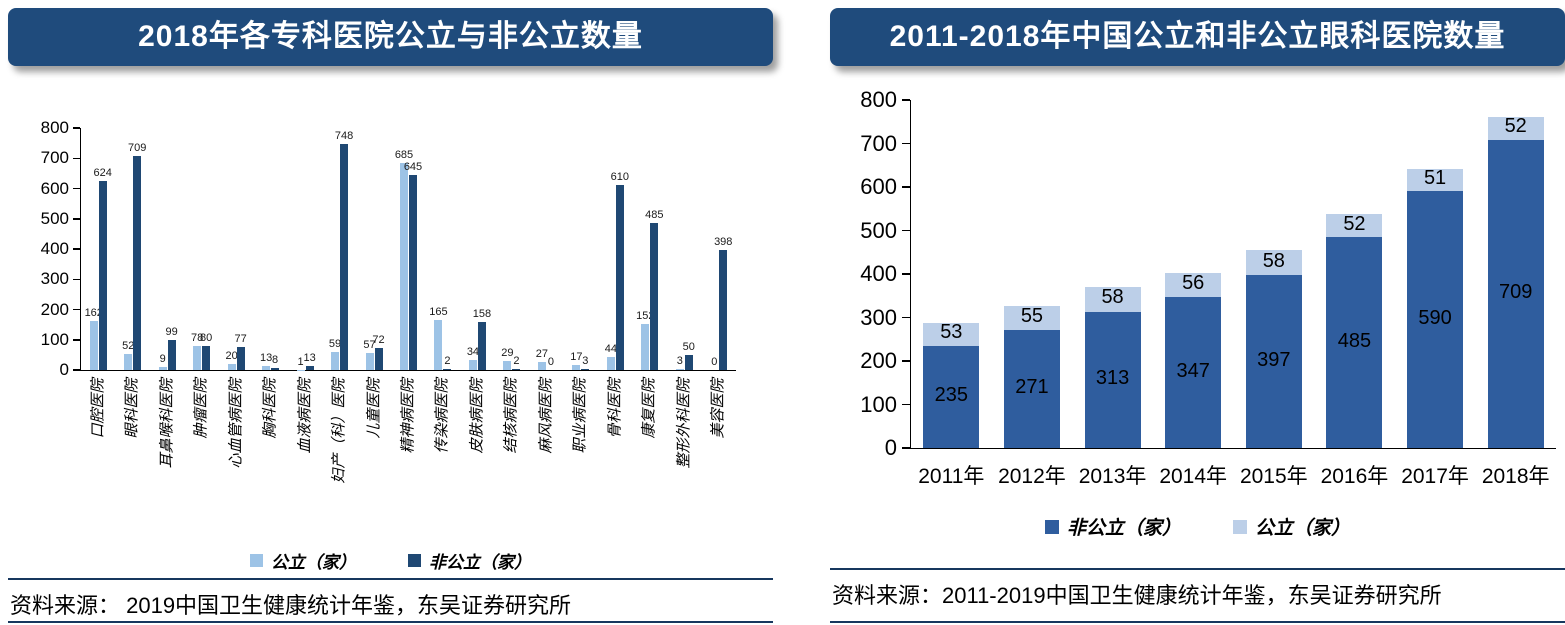 Image resolution: width=1565 pixels, height=625 pixels. I want to click on bar-value-label: 52, so click(1354, 223).